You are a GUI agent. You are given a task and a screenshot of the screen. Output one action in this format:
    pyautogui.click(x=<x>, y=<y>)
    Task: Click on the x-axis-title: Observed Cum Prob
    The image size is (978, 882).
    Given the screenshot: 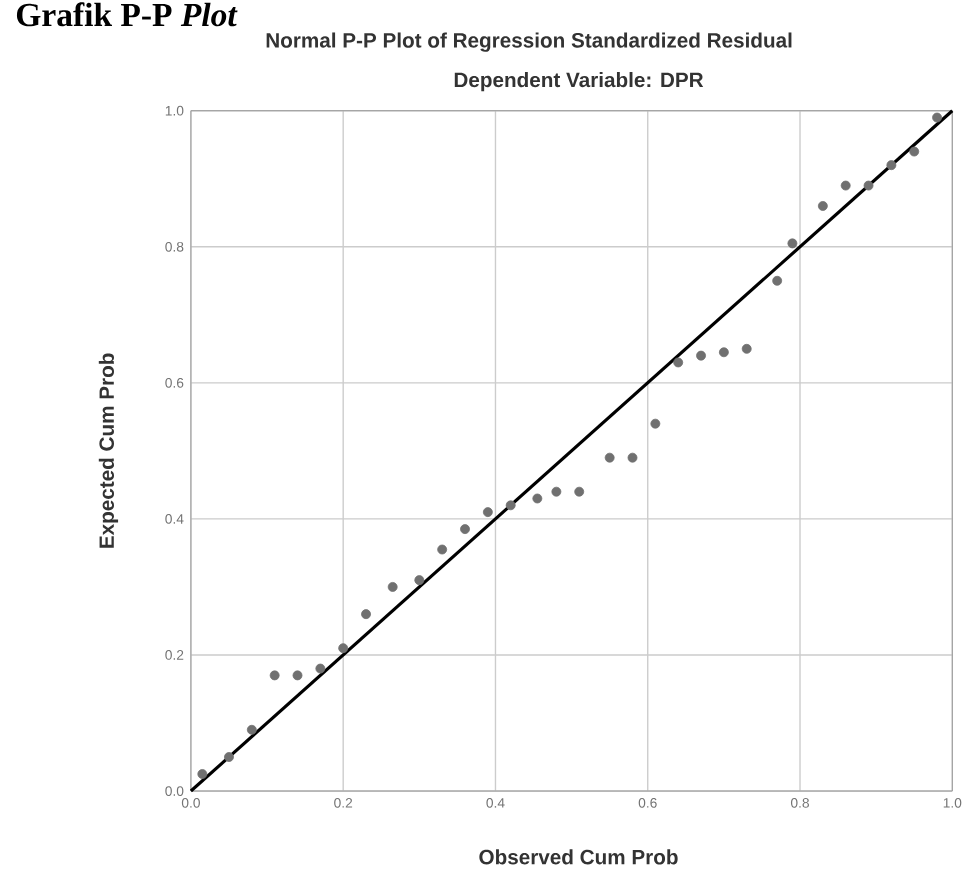 What is the action you would take?
    pyautogui.click(x=578, y=857)
    